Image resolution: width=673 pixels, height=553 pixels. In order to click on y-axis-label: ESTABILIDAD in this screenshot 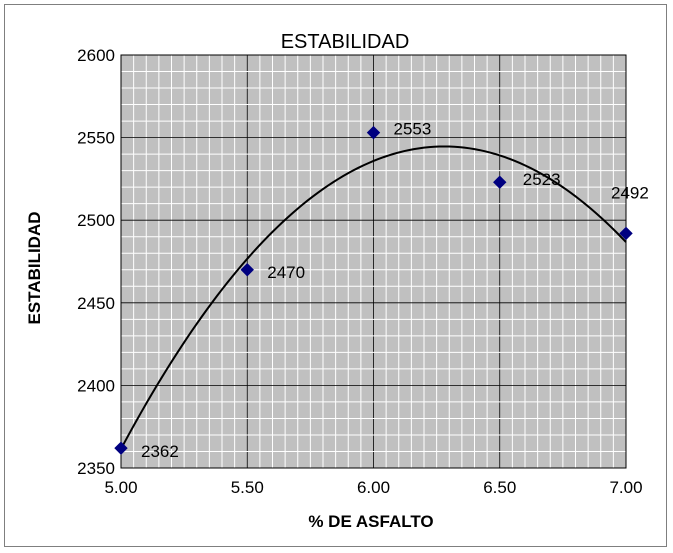, I will do `click(34, 267)`.